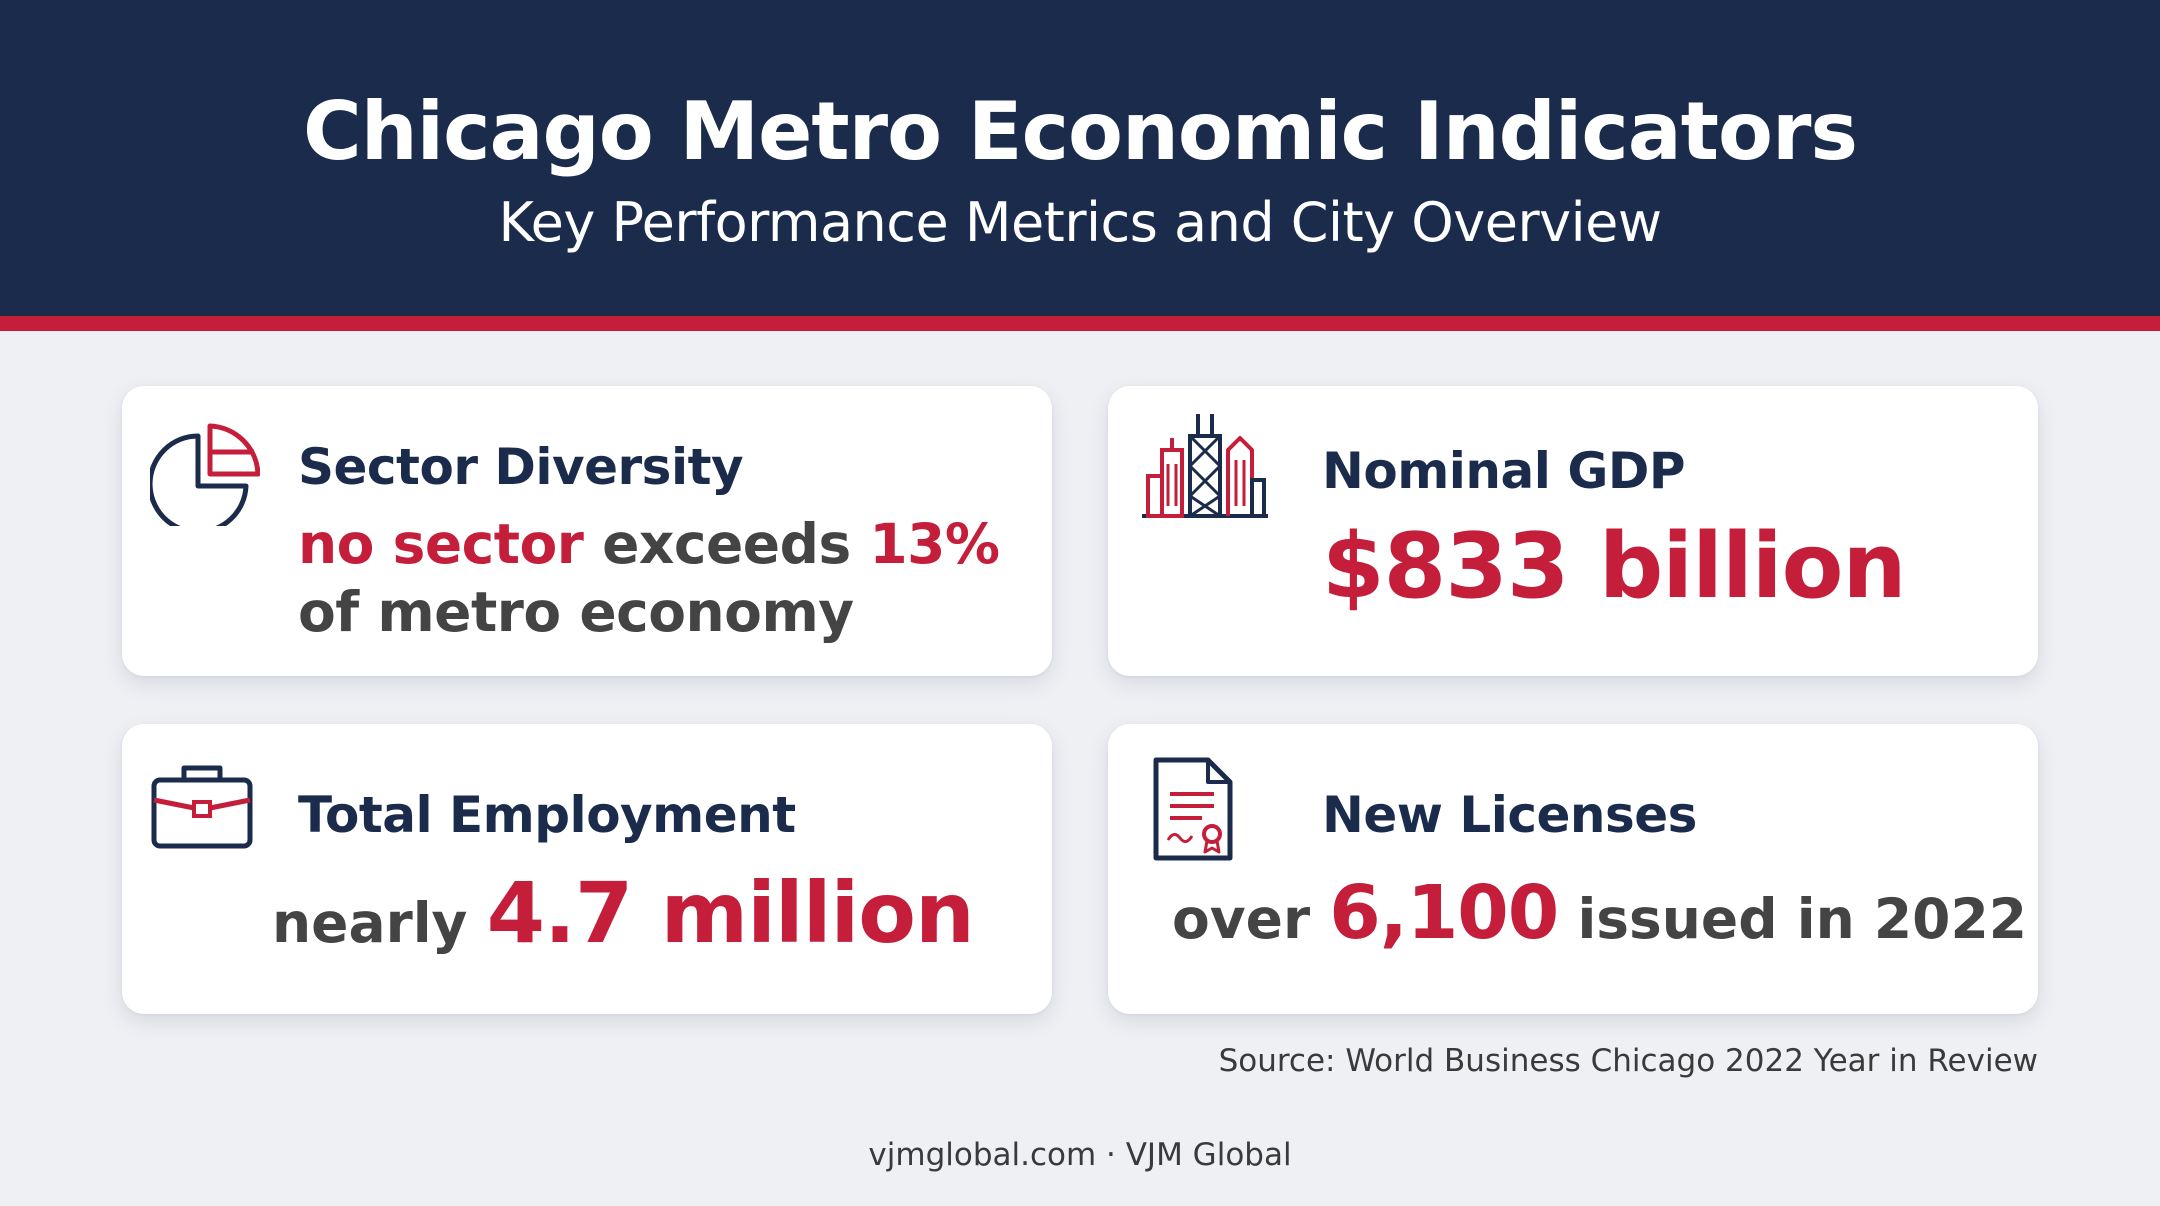 The height and width of the screenshot is (1206, 2160). What do you see at coordinates (205, 474) in the screenshot?
I see `pie-chart-icon` at bounding box center [205, 474].